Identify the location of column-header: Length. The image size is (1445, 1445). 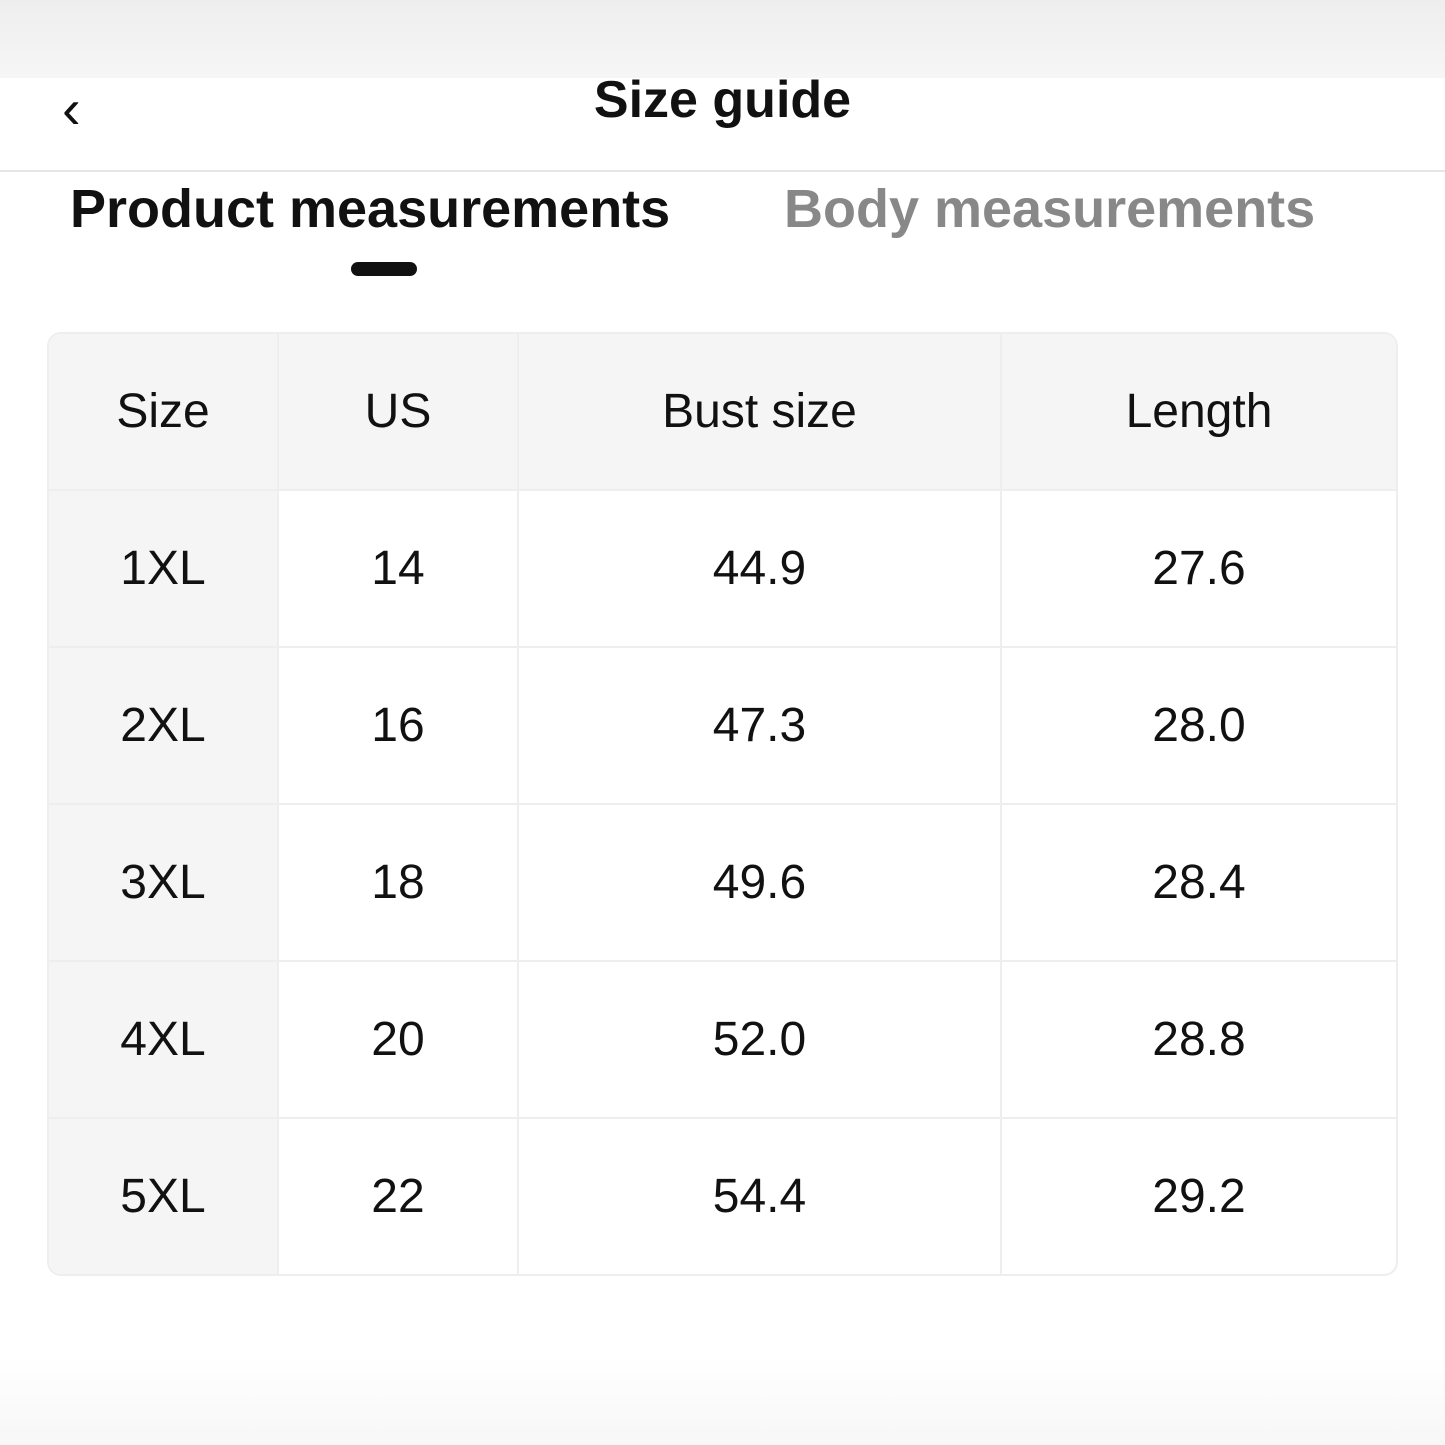
(1199, 412).